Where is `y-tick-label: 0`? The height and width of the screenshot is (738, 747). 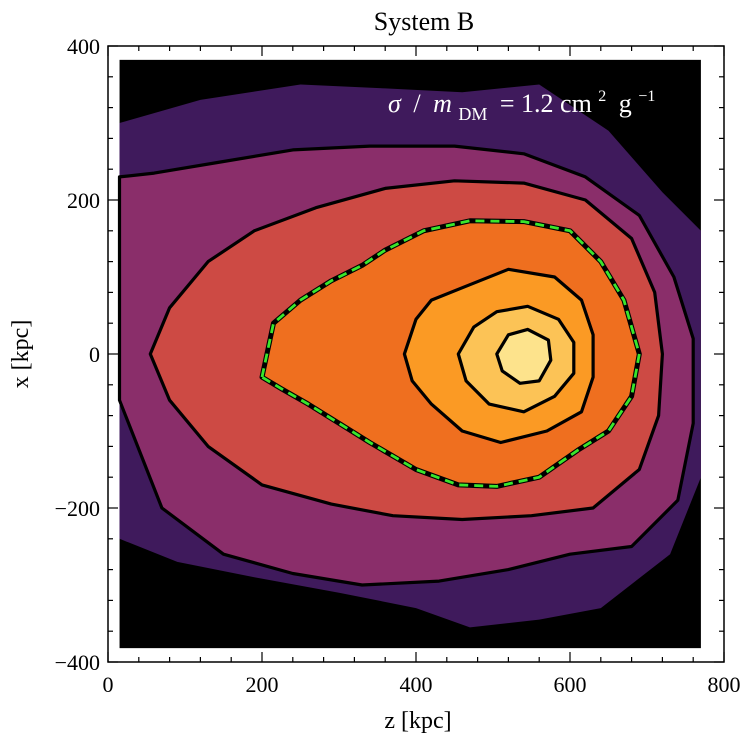 y-tick-label: 0 is located at coordinates (94, 354).